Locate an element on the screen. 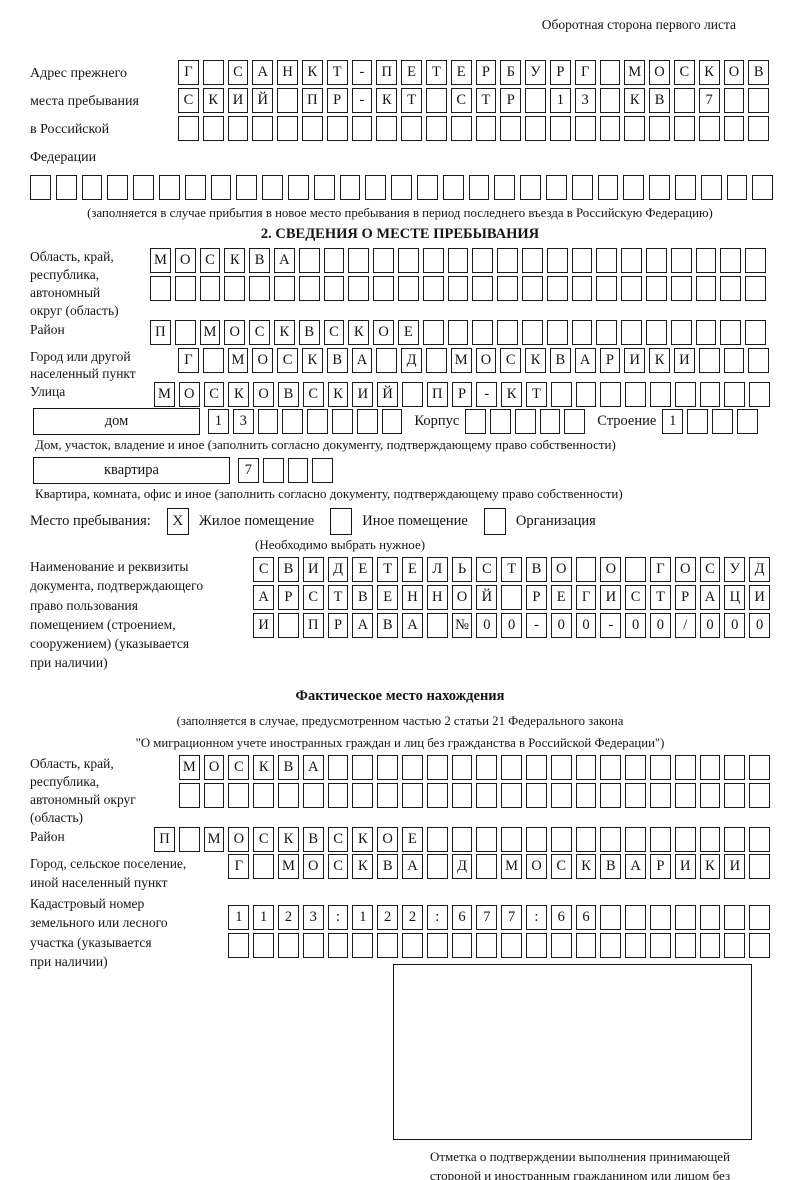  char-box: Д is located at coordinates (759, 569).